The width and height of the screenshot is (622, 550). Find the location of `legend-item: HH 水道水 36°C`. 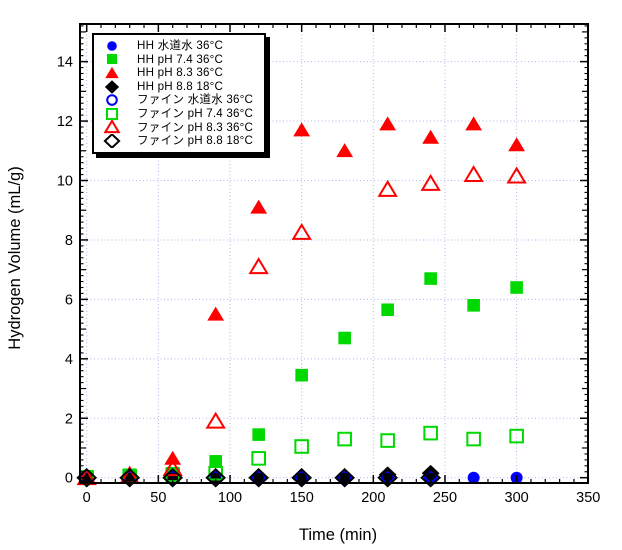

legend-item: HH 水道水 36°C is located at coordinates (179, 46).